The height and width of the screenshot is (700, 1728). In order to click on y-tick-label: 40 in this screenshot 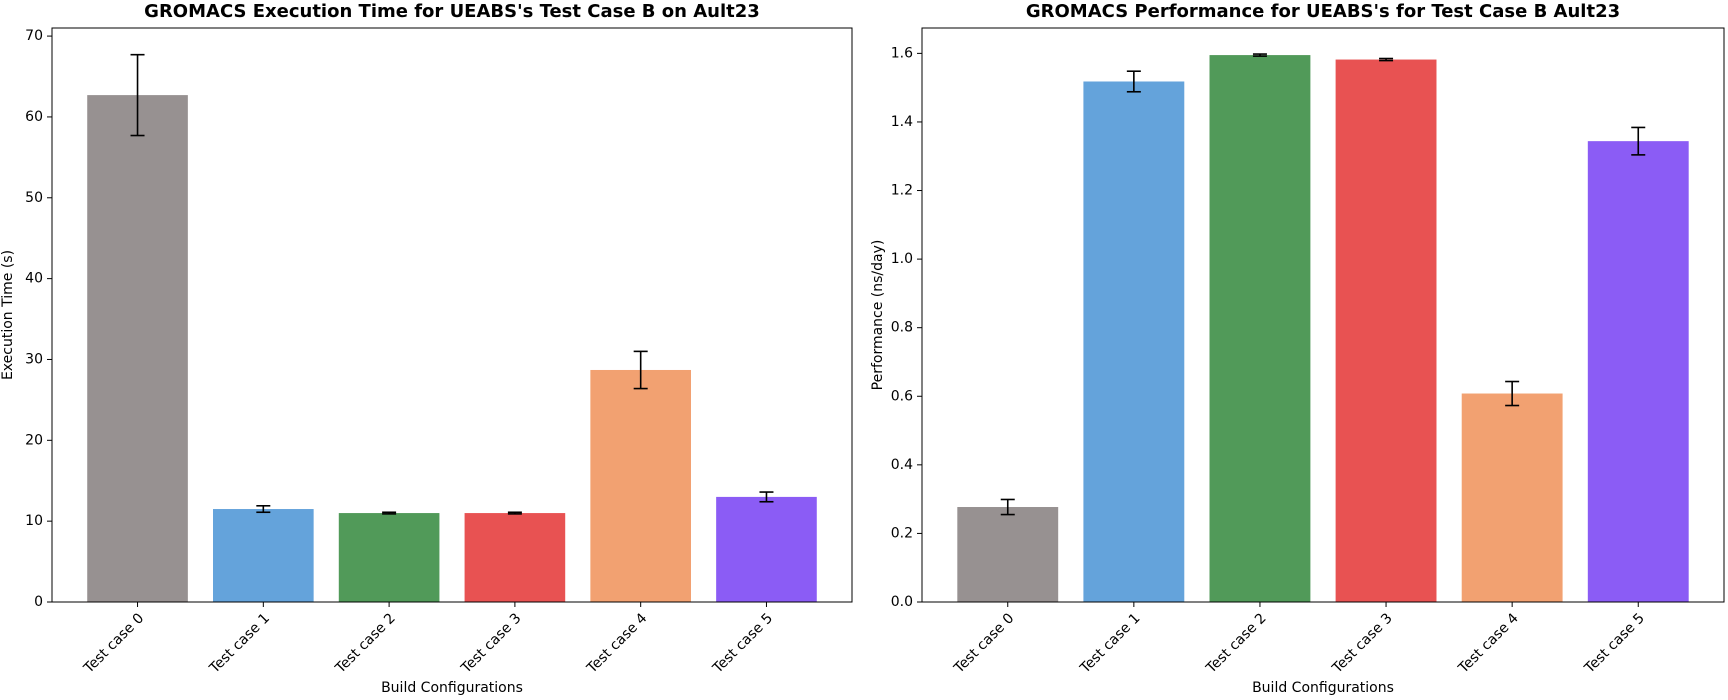, I will do `click(34, 279)`.